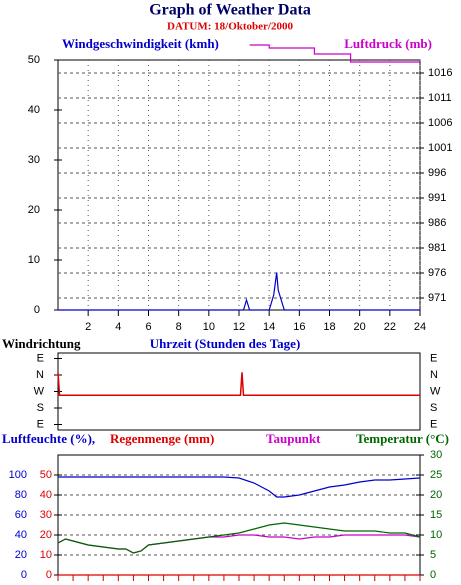 This screenshot has height=585, width=461. Describe the element at coordinates (440, 98) in the screenshot. I see `y2-tick-label: 1011` at that location.